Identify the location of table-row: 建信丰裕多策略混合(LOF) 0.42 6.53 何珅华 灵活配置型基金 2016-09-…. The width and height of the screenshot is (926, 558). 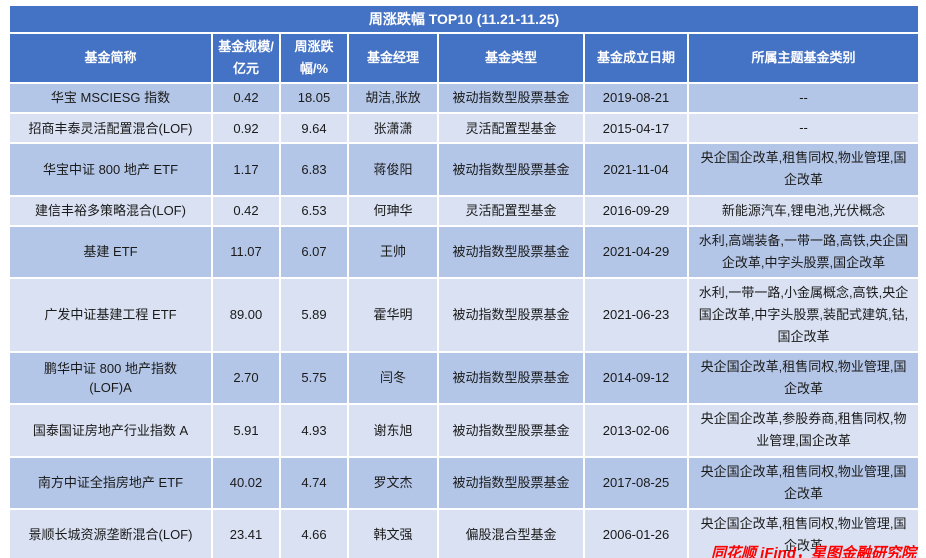
(464, 210).